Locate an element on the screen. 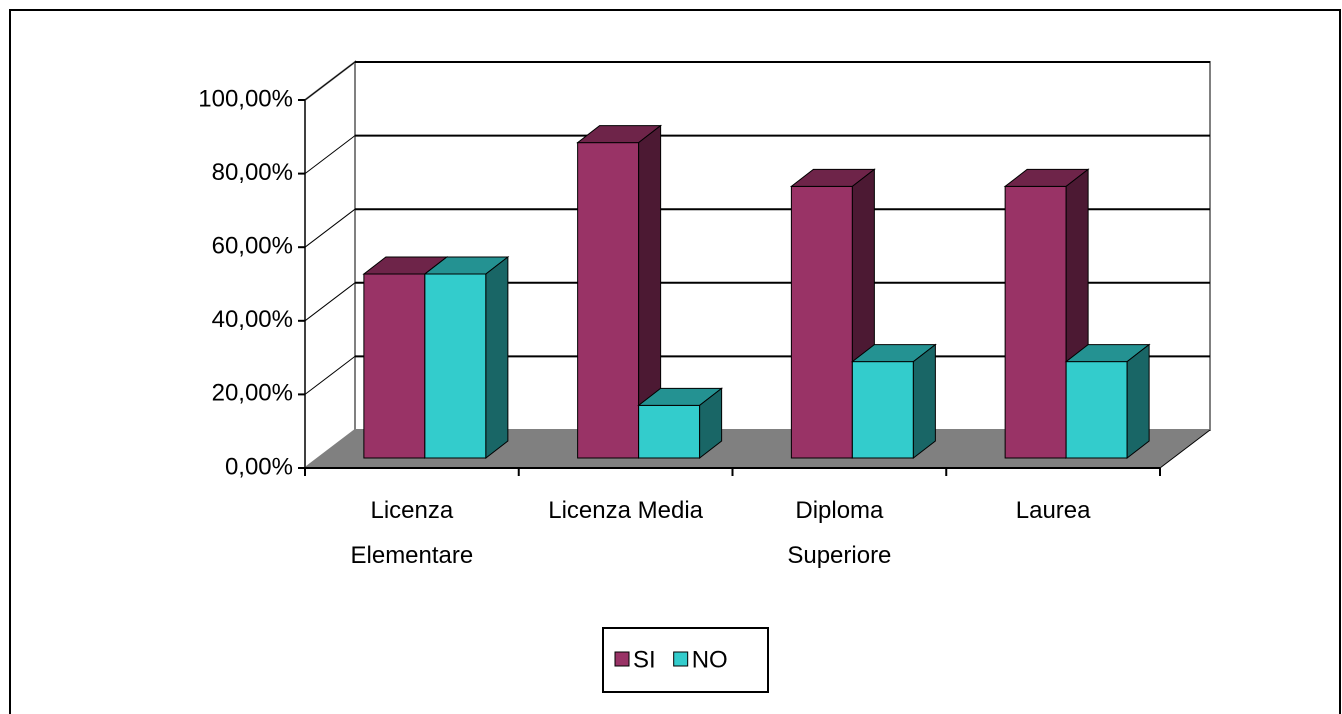  legend-label: SI is located at coordinates (644, 659).